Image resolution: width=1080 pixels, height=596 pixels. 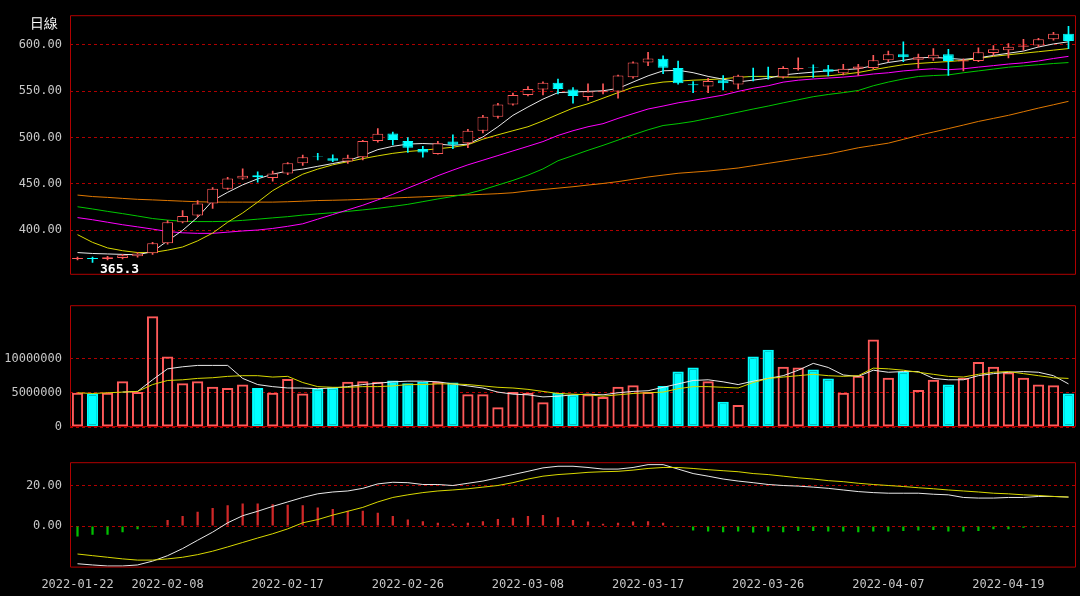 I want to click on y-tick-label: 5000000, so click(x=36, y=391).